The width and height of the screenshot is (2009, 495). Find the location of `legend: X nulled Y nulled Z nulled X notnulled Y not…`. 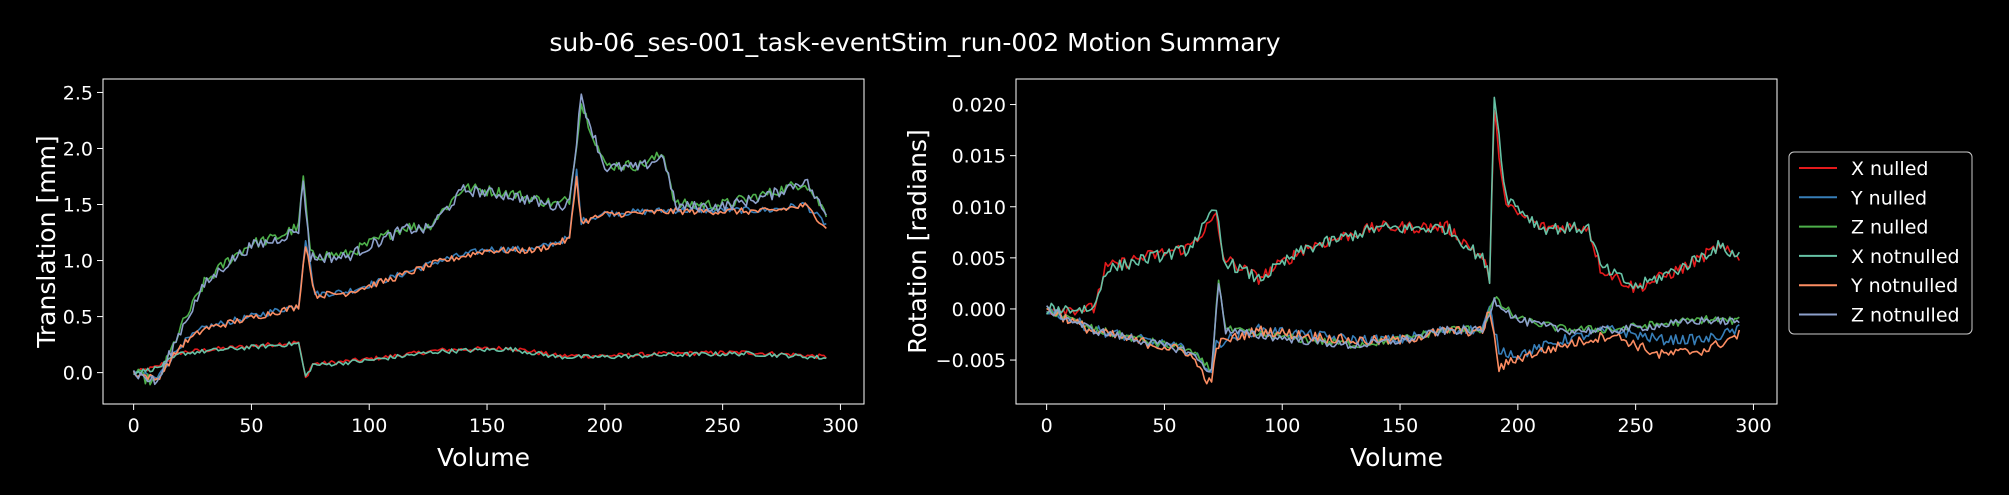

legend: X nulled Y nulled Z nulled X notnulled Y not… is located at coordinates (1880, 243).